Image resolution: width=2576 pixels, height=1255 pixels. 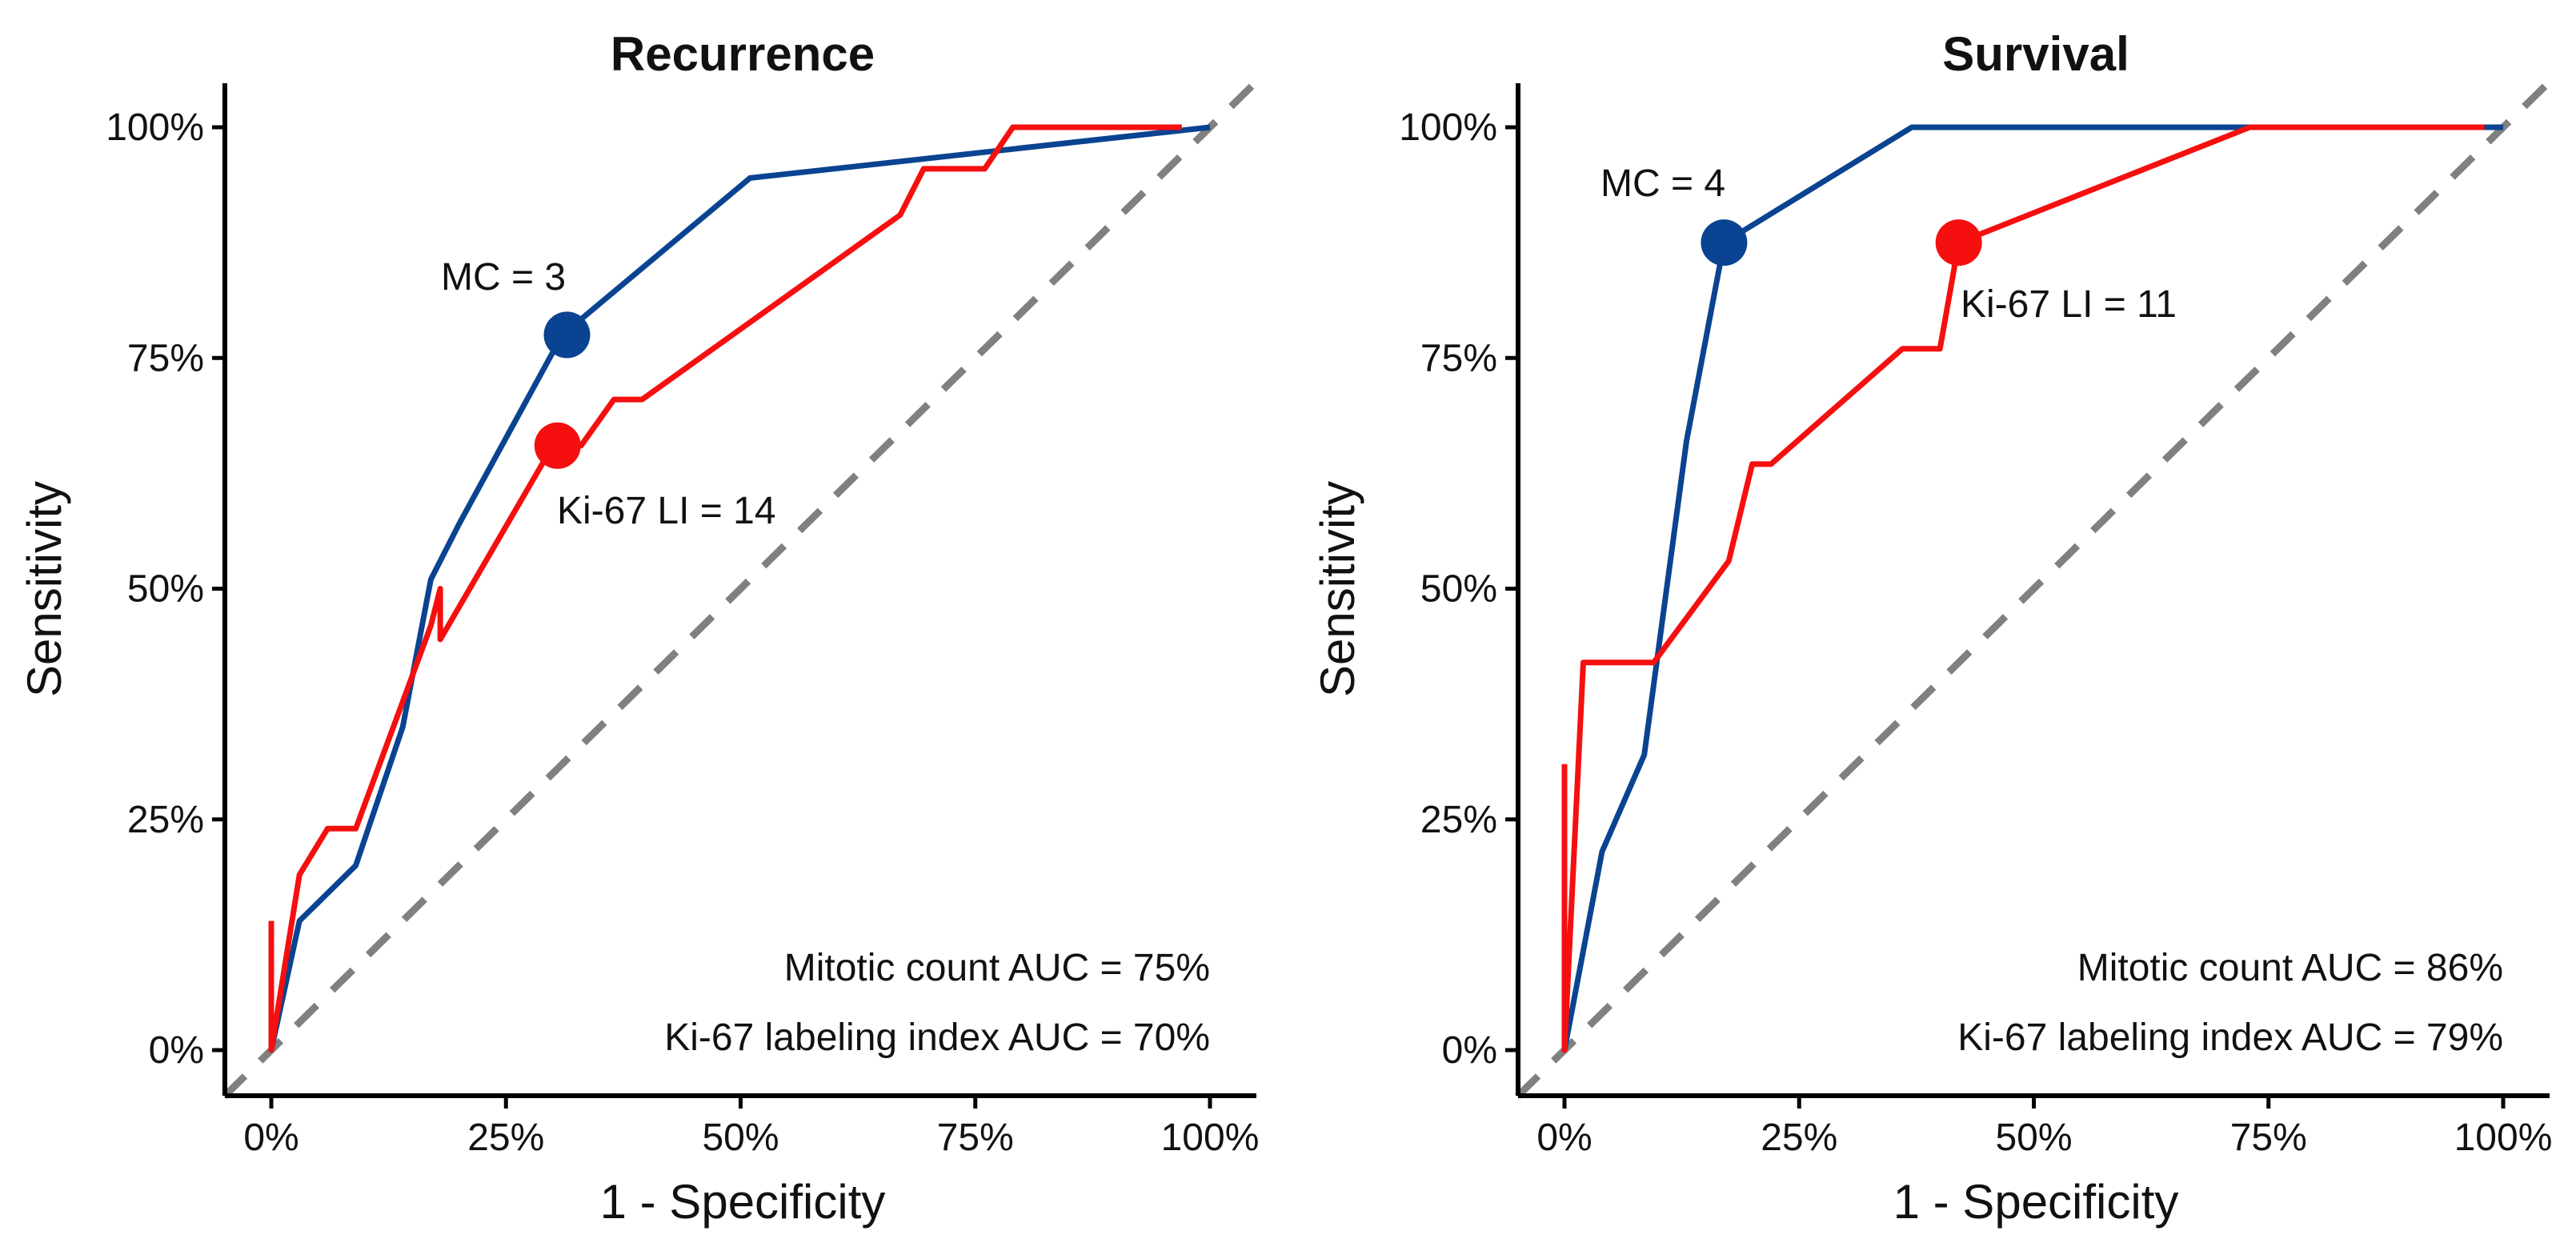 I want to click on mc-cutpoint-label: MC = 3, so click(x=503, y=277).